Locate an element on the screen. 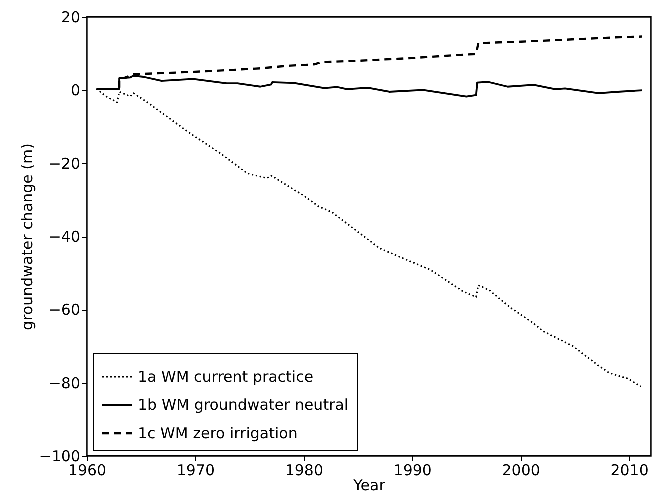 The image size is (652, 498). legend-label: 1a WM current practice is located at coordinates (226, 377).